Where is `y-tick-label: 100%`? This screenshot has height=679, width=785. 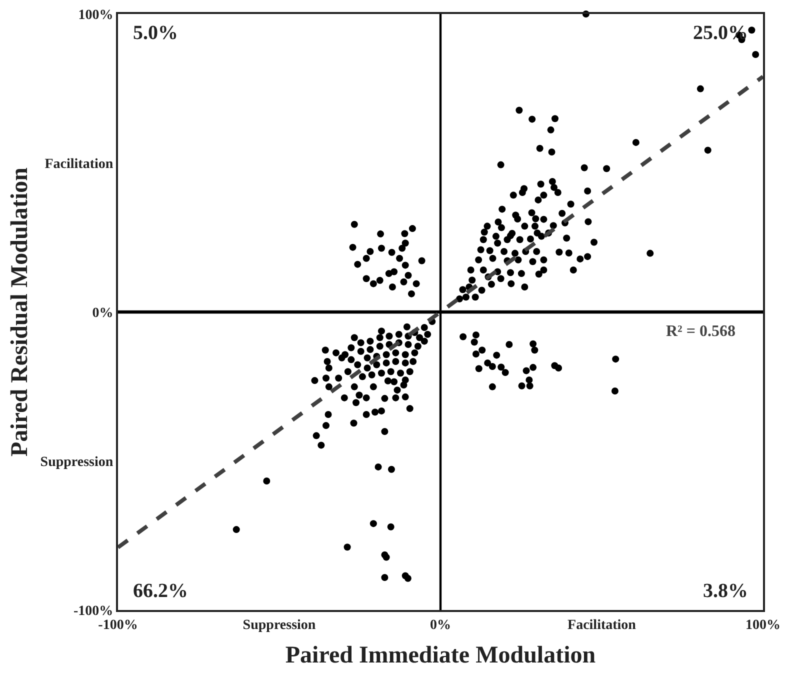 y-tick-label: 100% is located at coordinates (96, 15).